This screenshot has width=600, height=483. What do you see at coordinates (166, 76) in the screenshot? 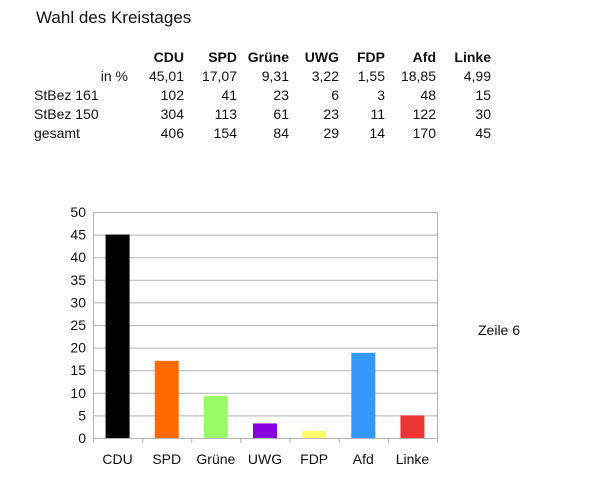
I see `table-cell: 45,01` at bounding box center [166, 76].